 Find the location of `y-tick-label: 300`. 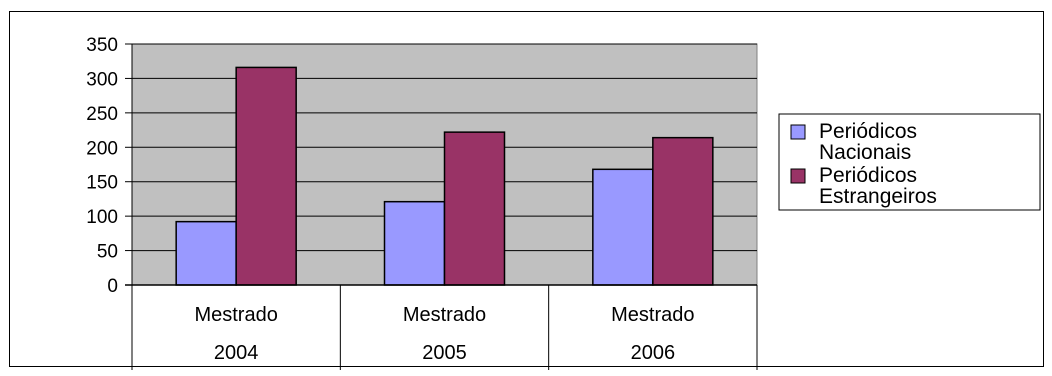

y-tick-label: 300 is located at coordinates (102, 79).